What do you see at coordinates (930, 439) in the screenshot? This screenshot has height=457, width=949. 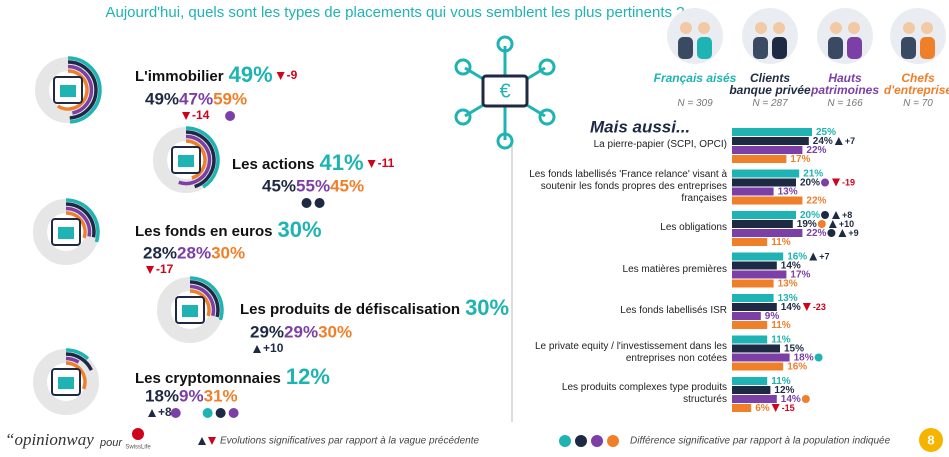 I see `page-number: 8` at bounding box center [930, 439].